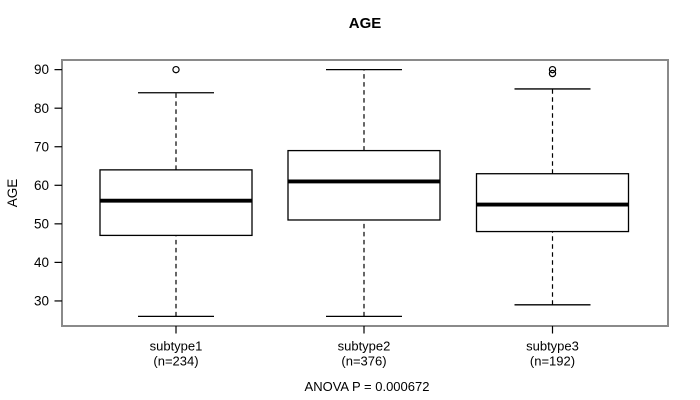  What do you see at coordinates (41, 69) in the screenshot?
I see `y-axis-tick-label: 90` at bounding box center [41, 69].